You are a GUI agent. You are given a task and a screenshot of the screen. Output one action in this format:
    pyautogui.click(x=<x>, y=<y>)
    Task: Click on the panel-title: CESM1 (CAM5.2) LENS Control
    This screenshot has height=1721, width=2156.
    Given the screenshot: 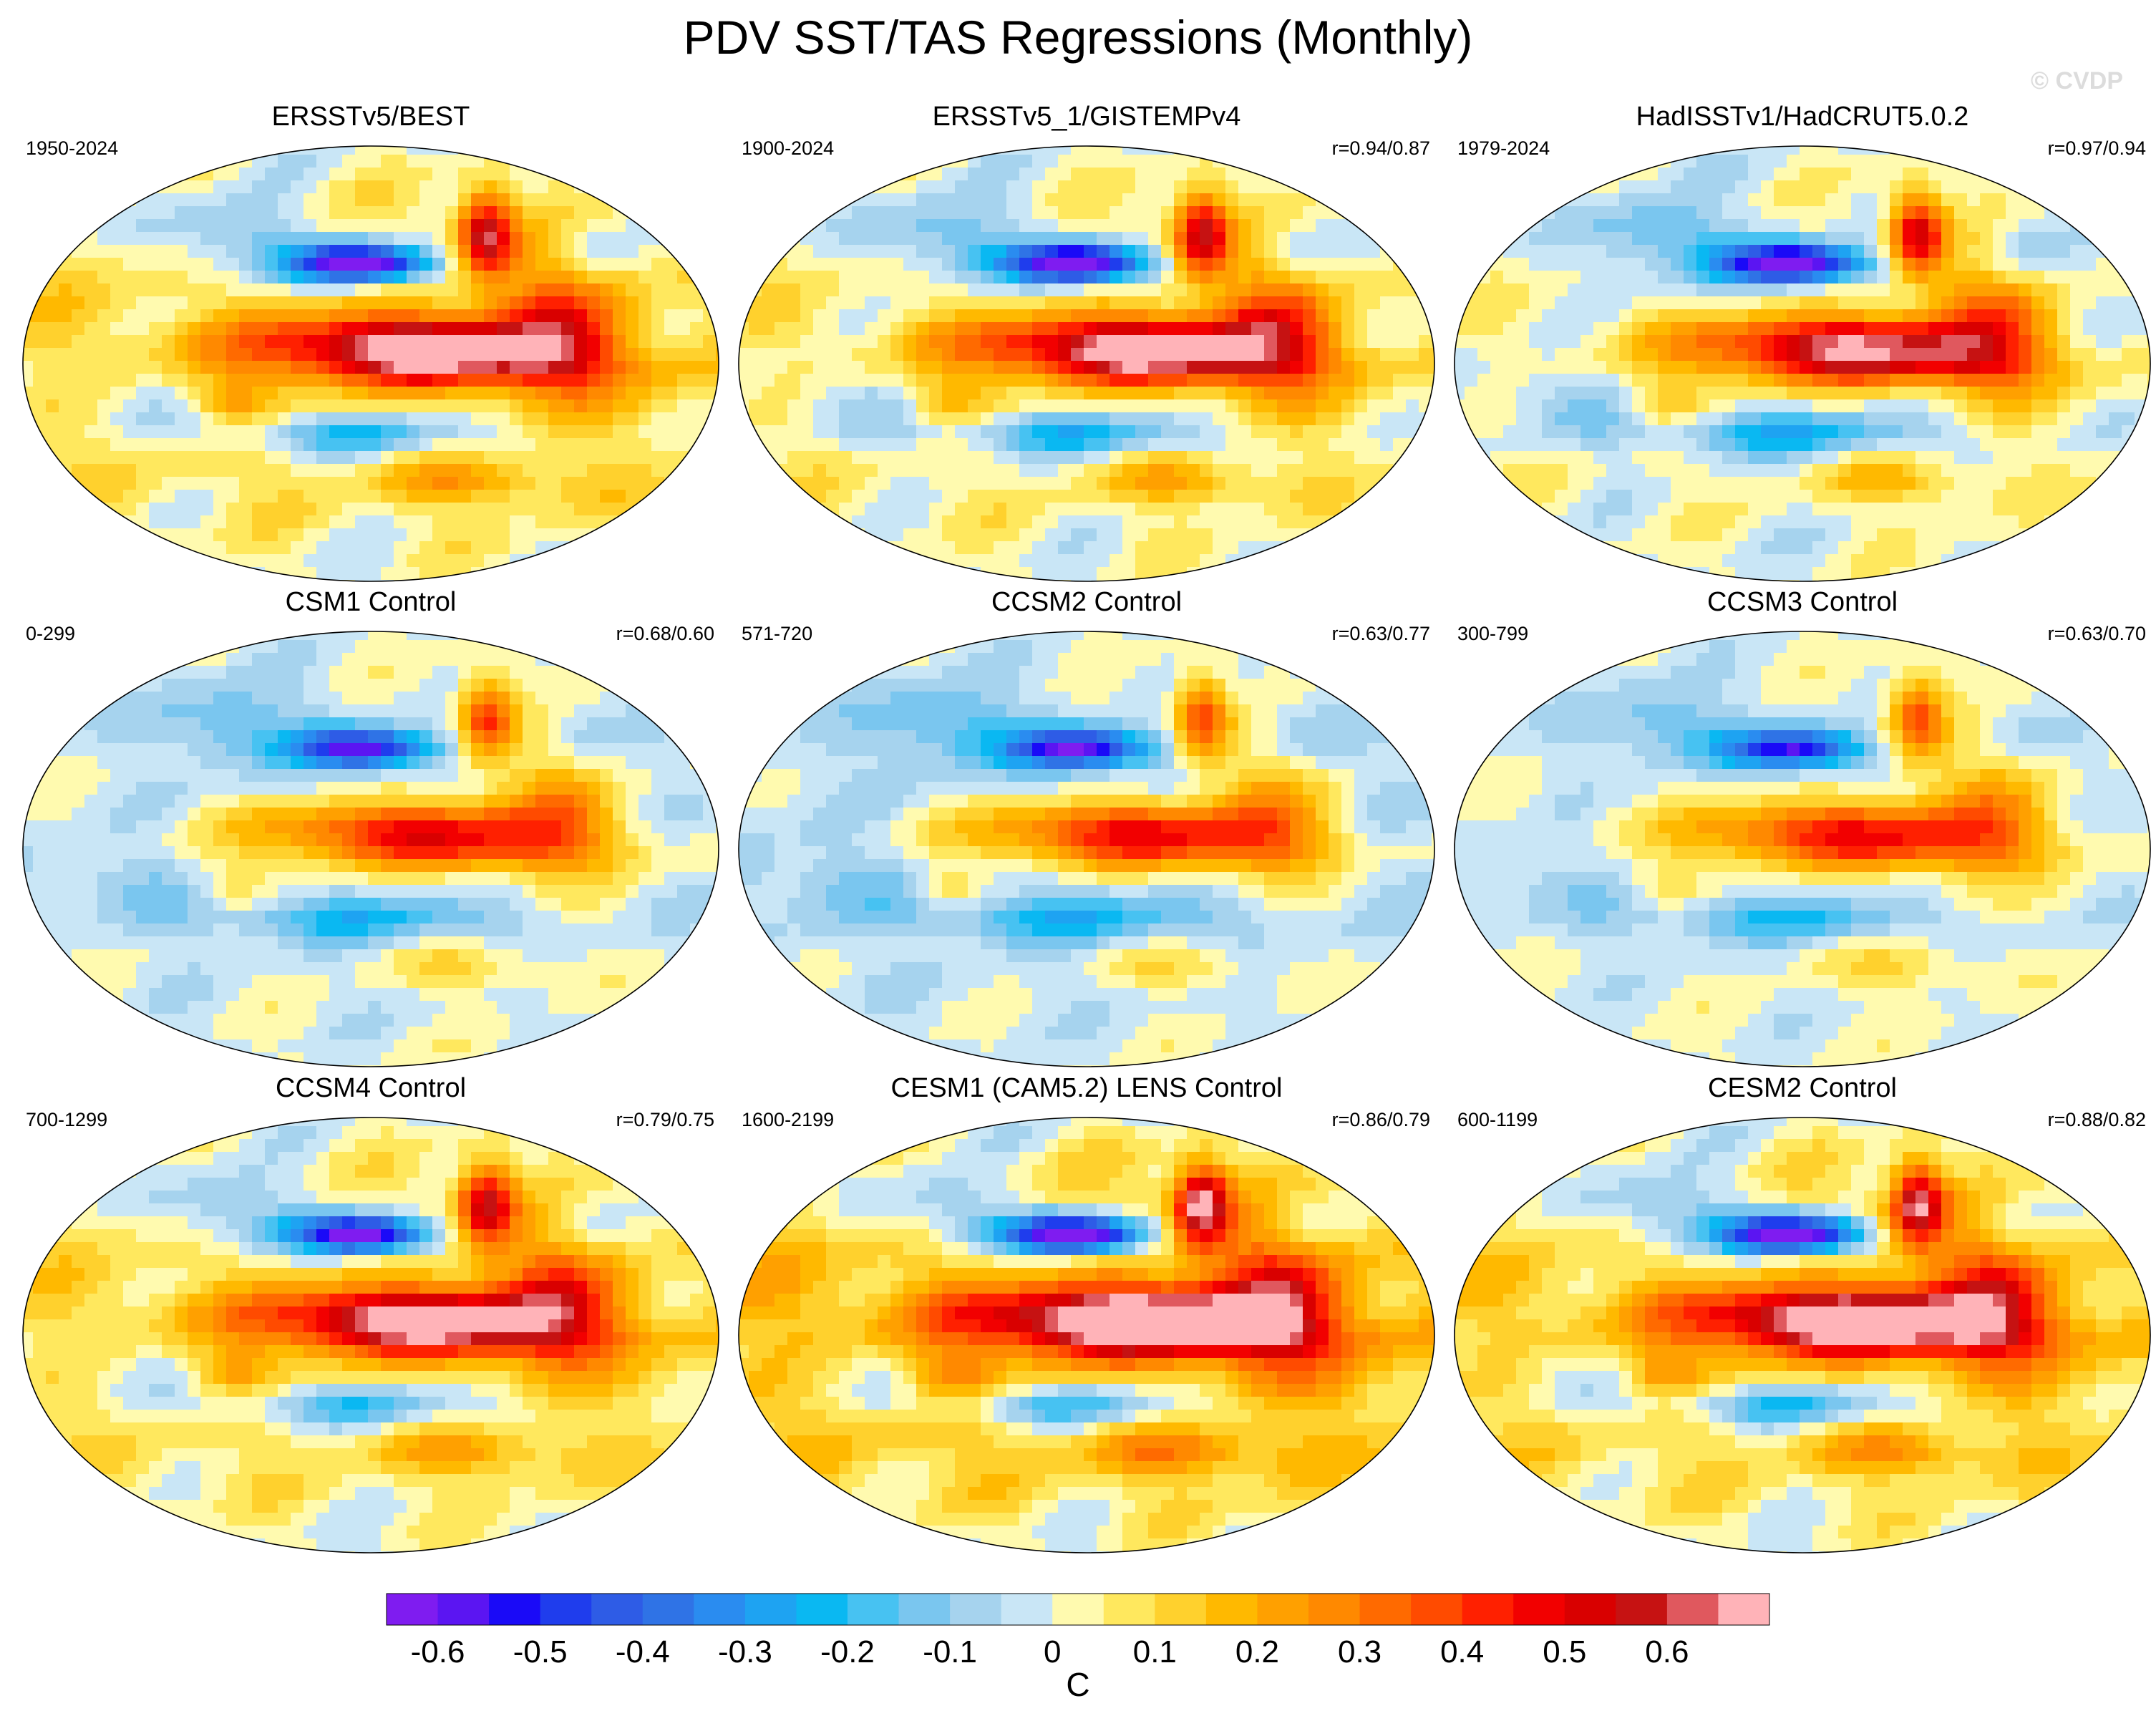 What is the action you would take?
    pyautogui.click(x=1086, y=1088)
    